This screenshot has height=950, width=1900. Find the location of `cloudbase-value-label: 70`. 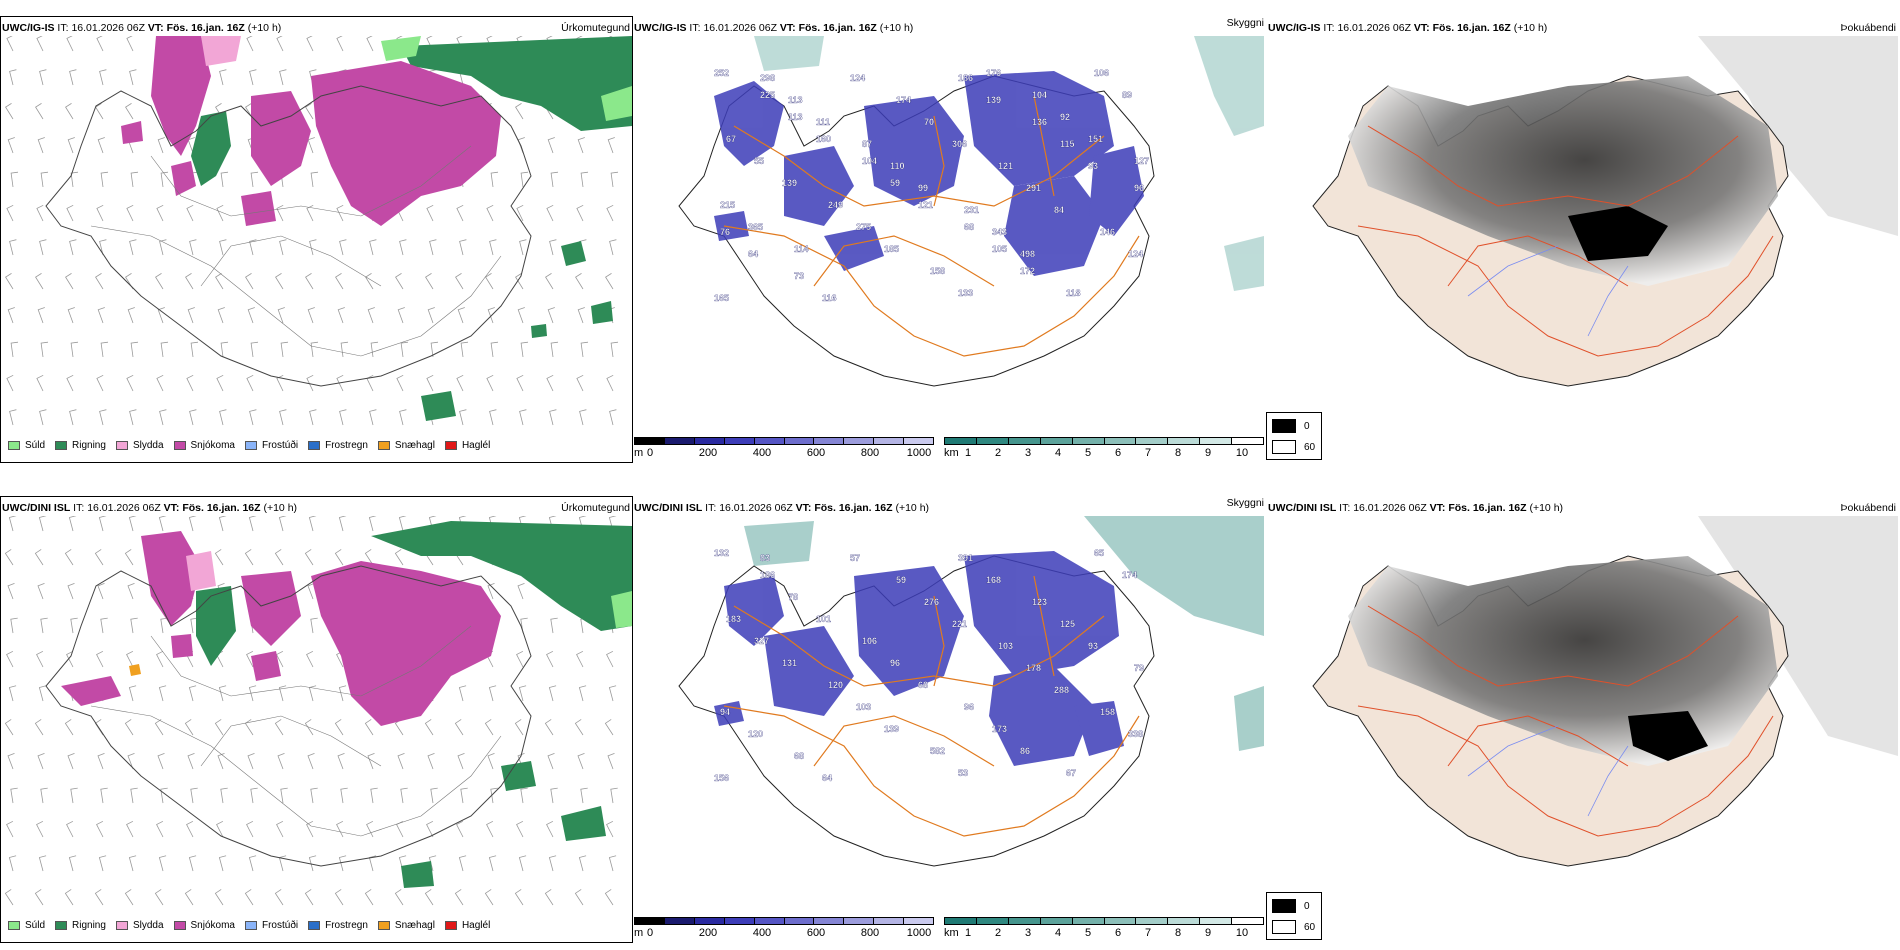

cloudbase-value-label: 70 is located at coordinates (929, 122).